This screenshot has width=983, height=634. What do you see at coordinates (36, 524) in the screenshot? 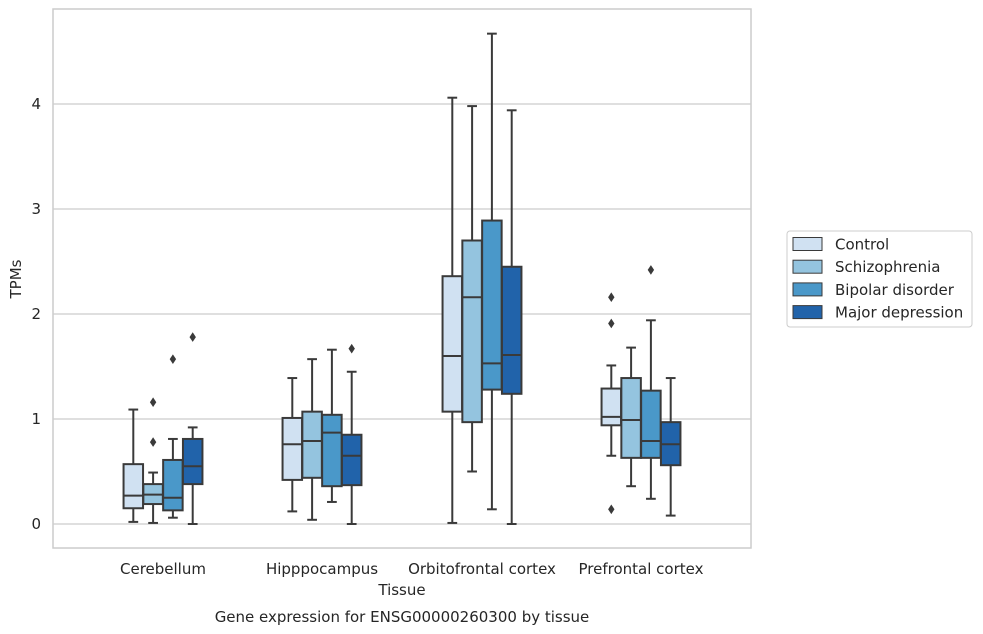
I see `y-tick-label: 0` at bounding box center [36, 524].